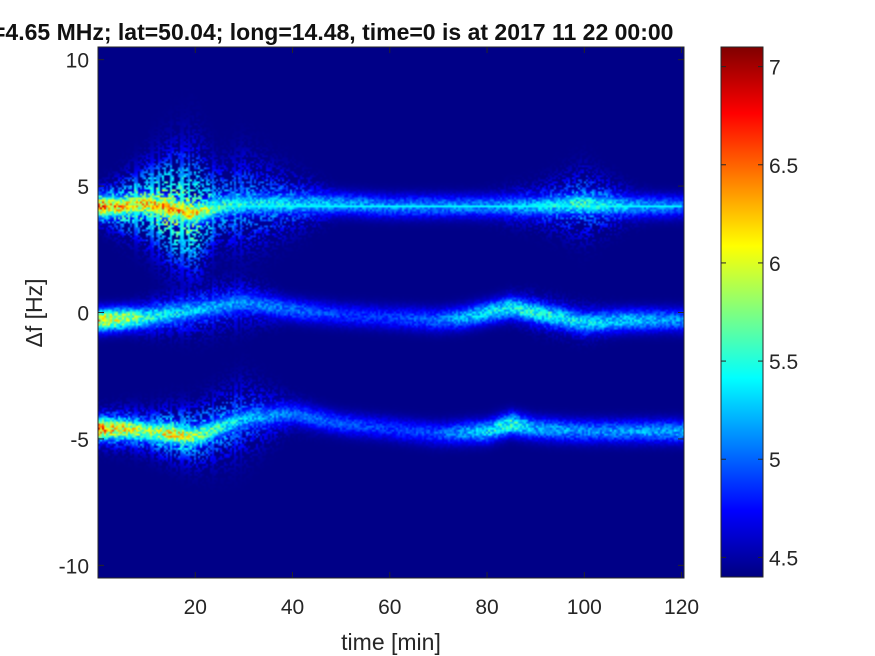 This screenshot has height=656, width=875. What do you see at coordinates (783, 362) in the screenshot?
I see `colorbar-tick-label: 5.5` at bounding box center [783, 362].